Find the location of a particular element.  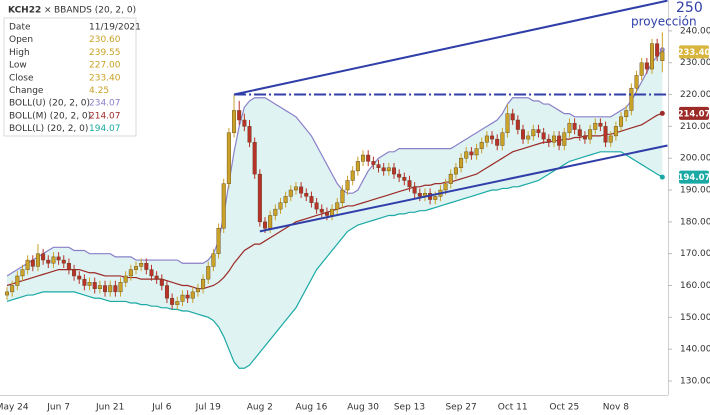

info-label: High is located at coordinates (19, 53).